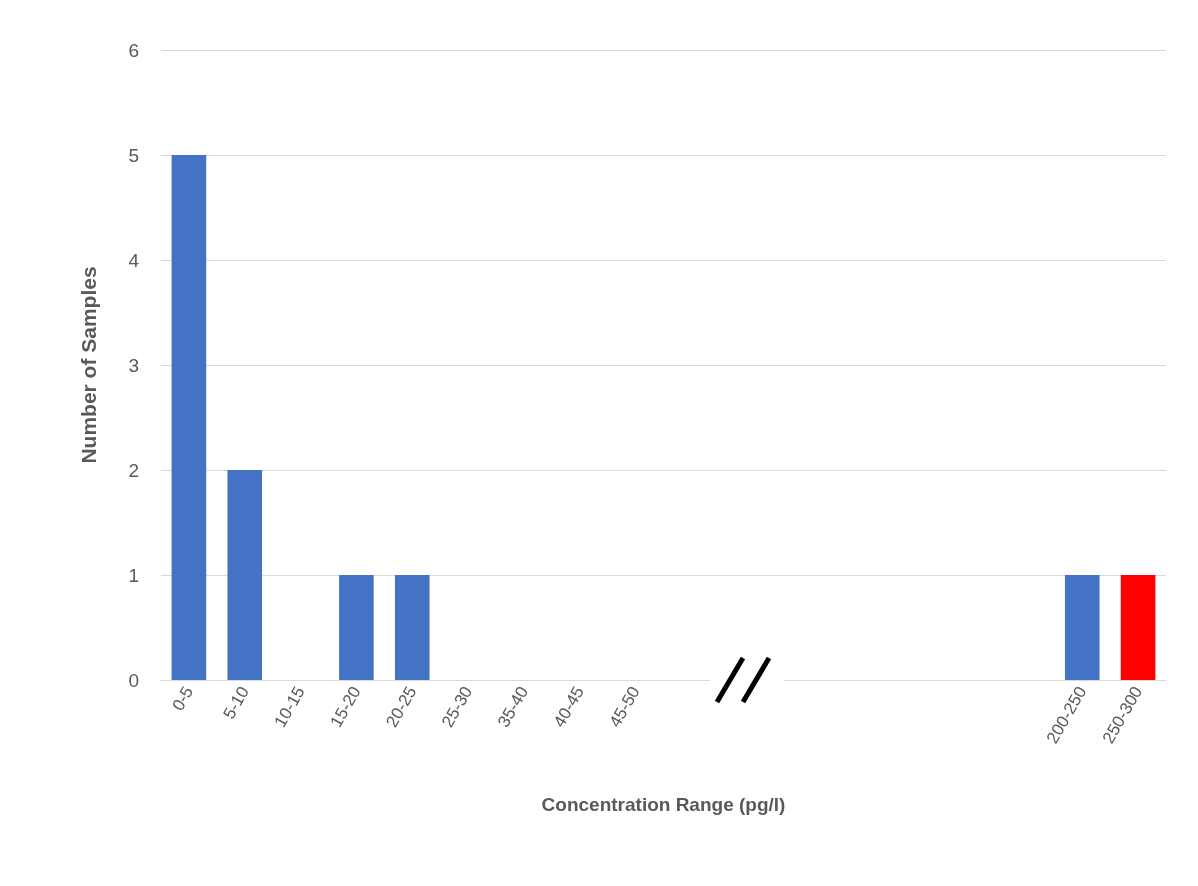  What do you see at coordinates (88, 365) in the screenshot?
I see `y-axis-title: Number of Samples` at bounding box center [88, 365].